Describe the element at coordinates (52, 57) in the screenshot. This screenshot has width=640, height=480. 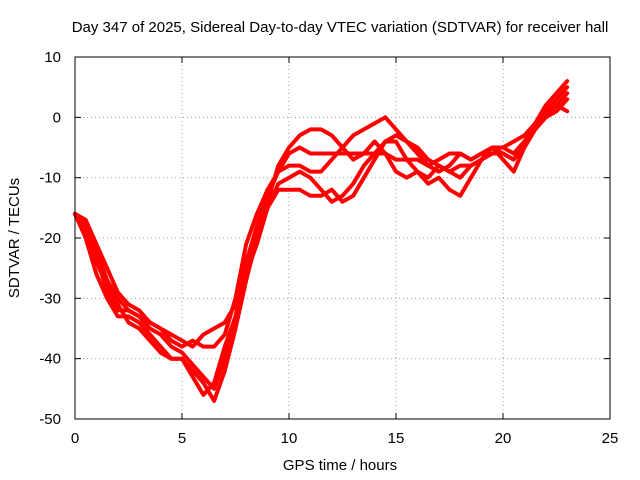
I see `y-tick-label: 10` at that location.